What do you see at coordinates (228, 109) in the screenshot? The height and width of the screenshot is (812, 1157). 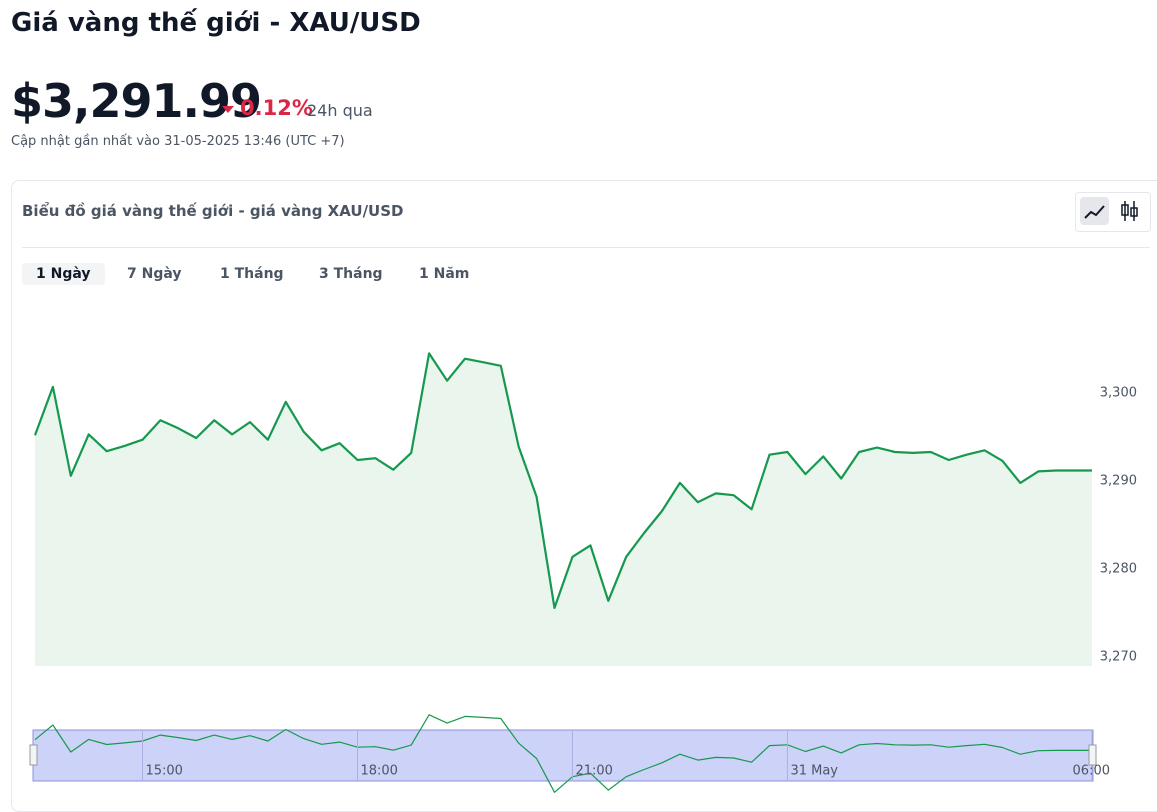 I see `down-arrow` at bounding box center [228, 109].